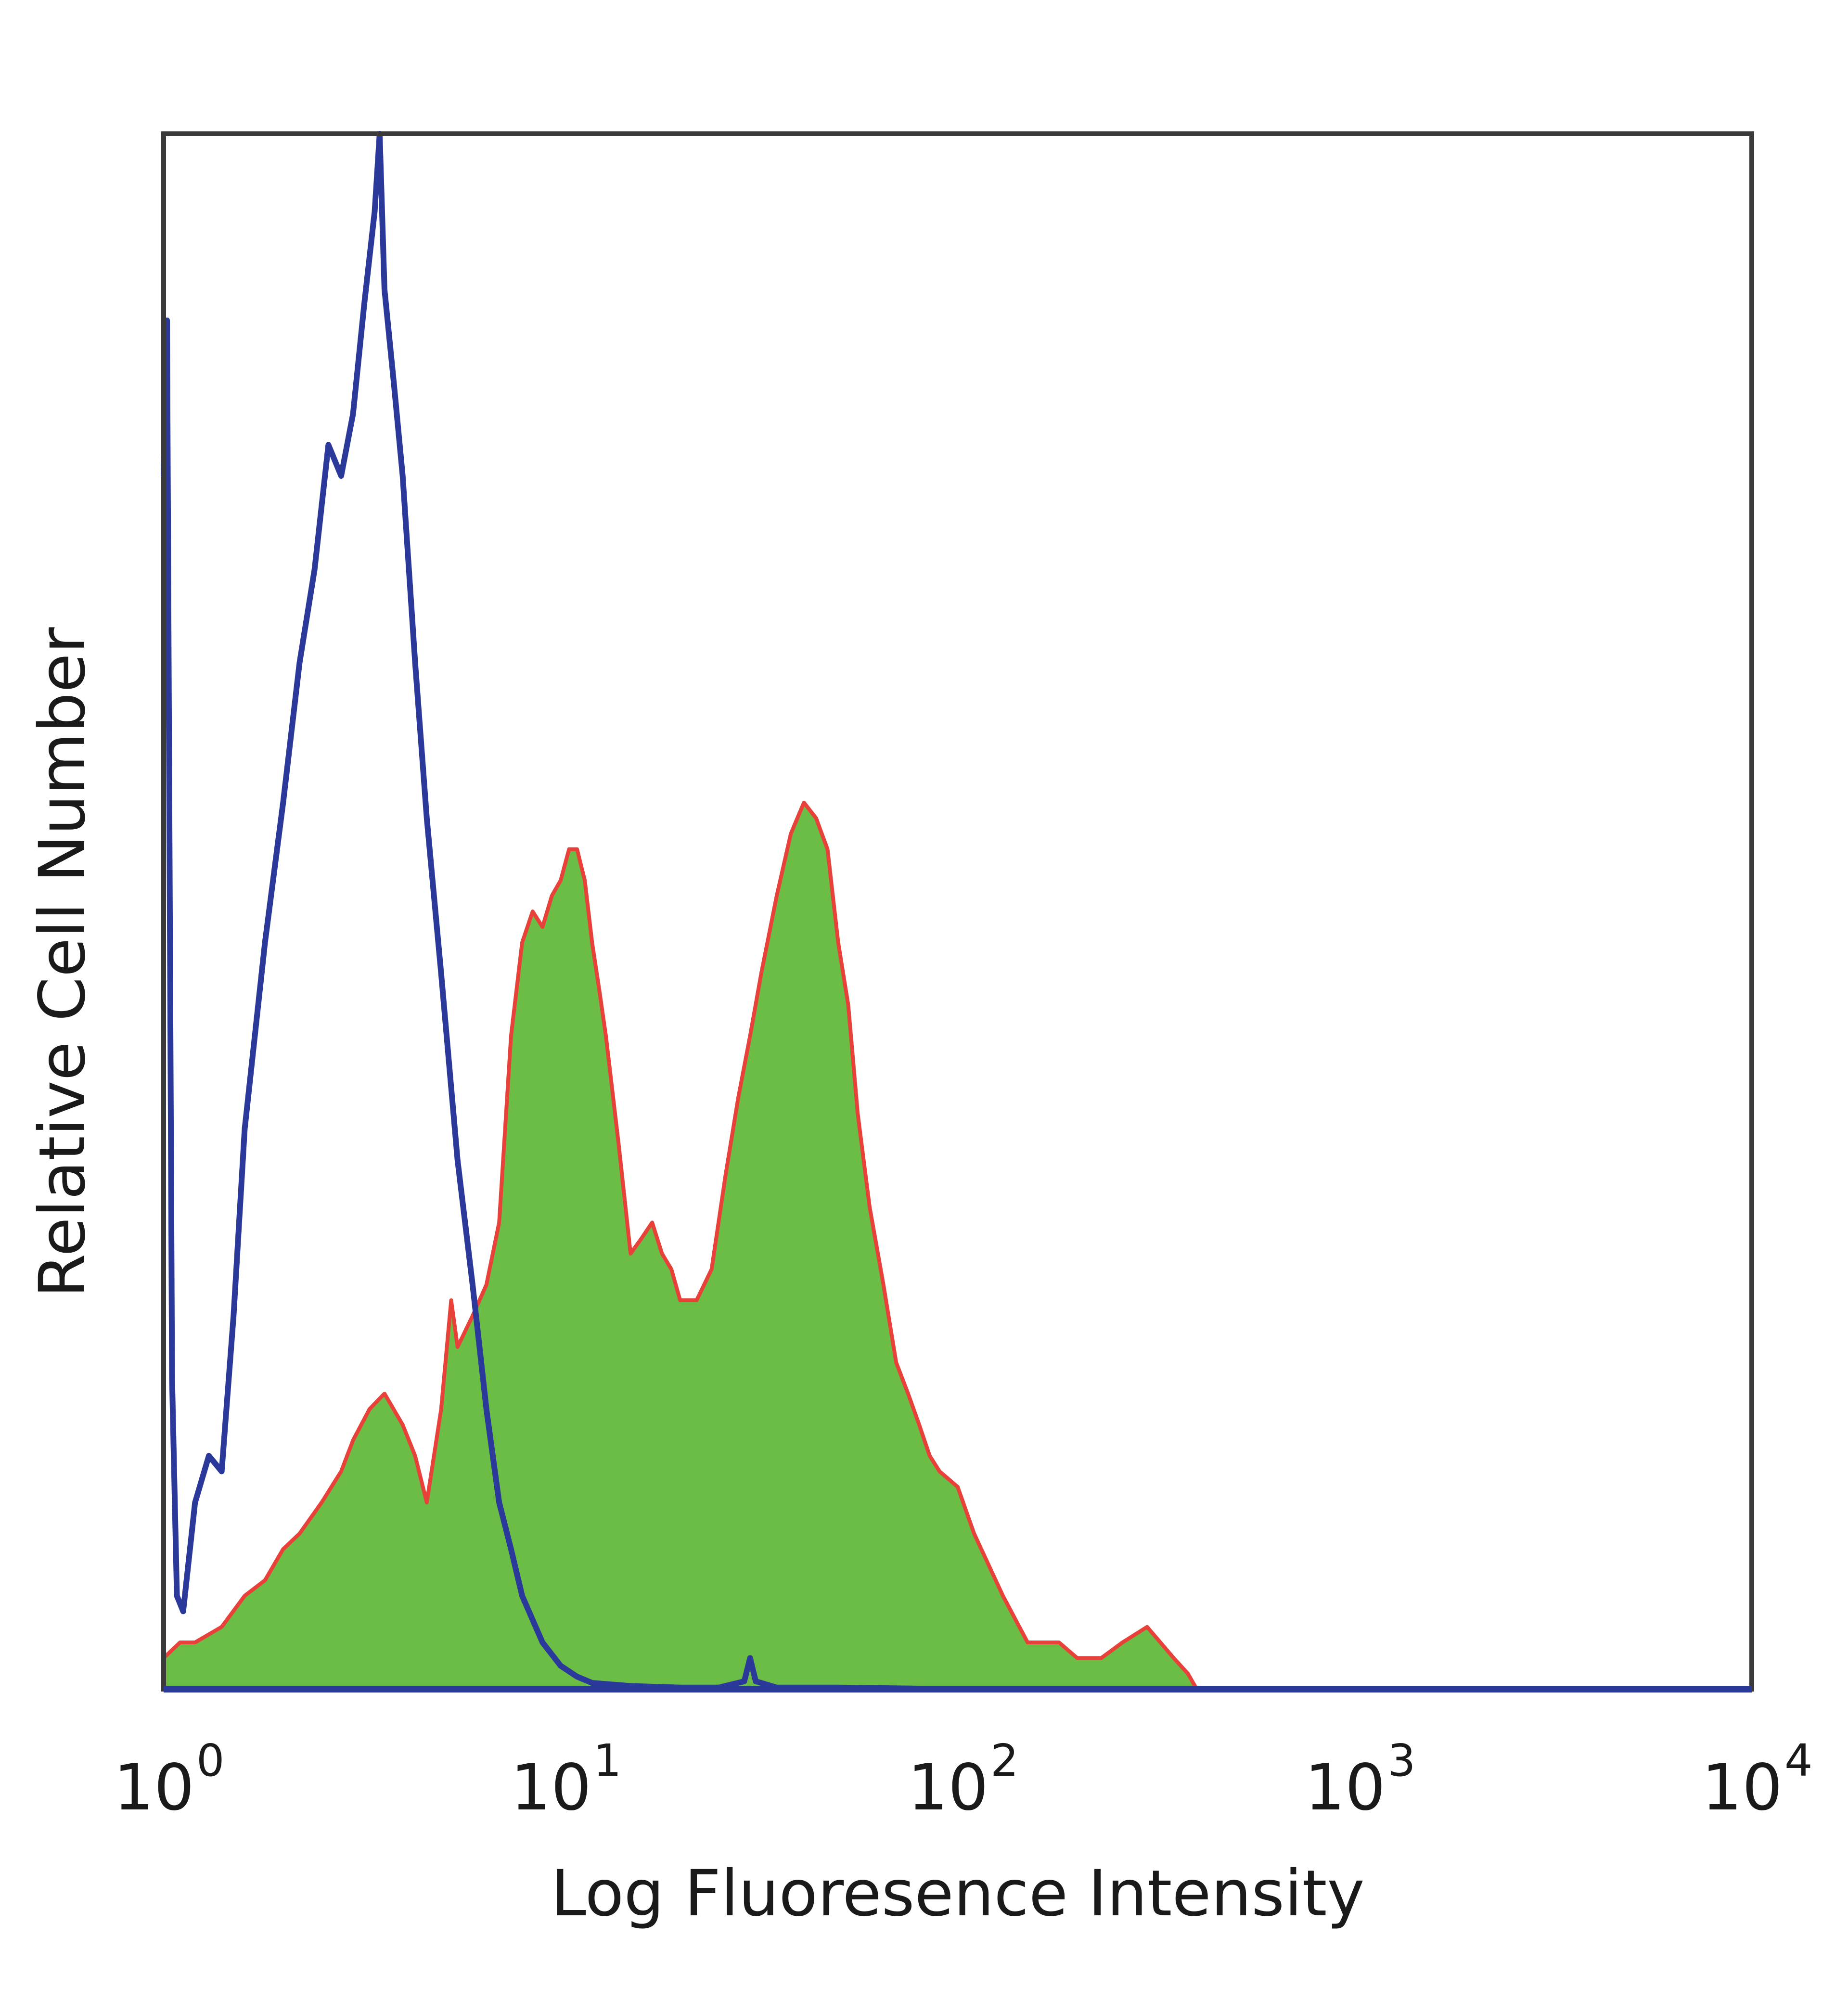 The height and width of the screenshot is (2000, 1848). I want to click on x-tick-label-1: 10 1, so click(566, 1780).